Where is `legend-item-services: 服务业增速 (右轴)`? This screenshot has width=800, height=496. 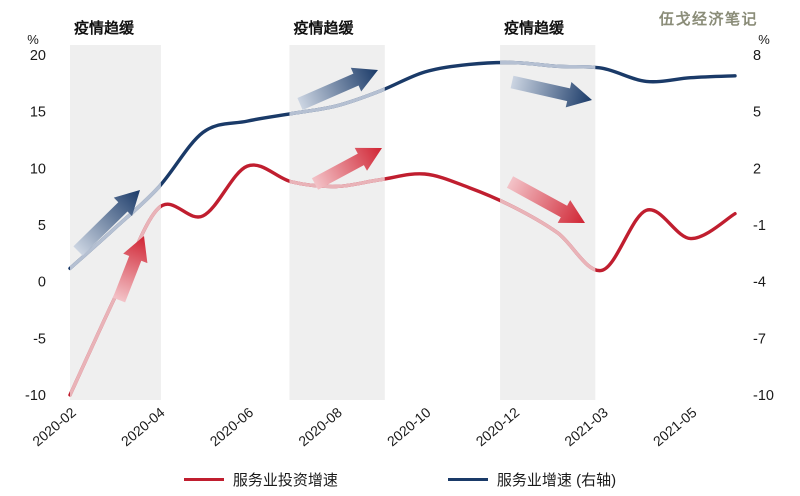 legend-item-services: 服务业增速 (右轴) is located at coordinates (532, 479).